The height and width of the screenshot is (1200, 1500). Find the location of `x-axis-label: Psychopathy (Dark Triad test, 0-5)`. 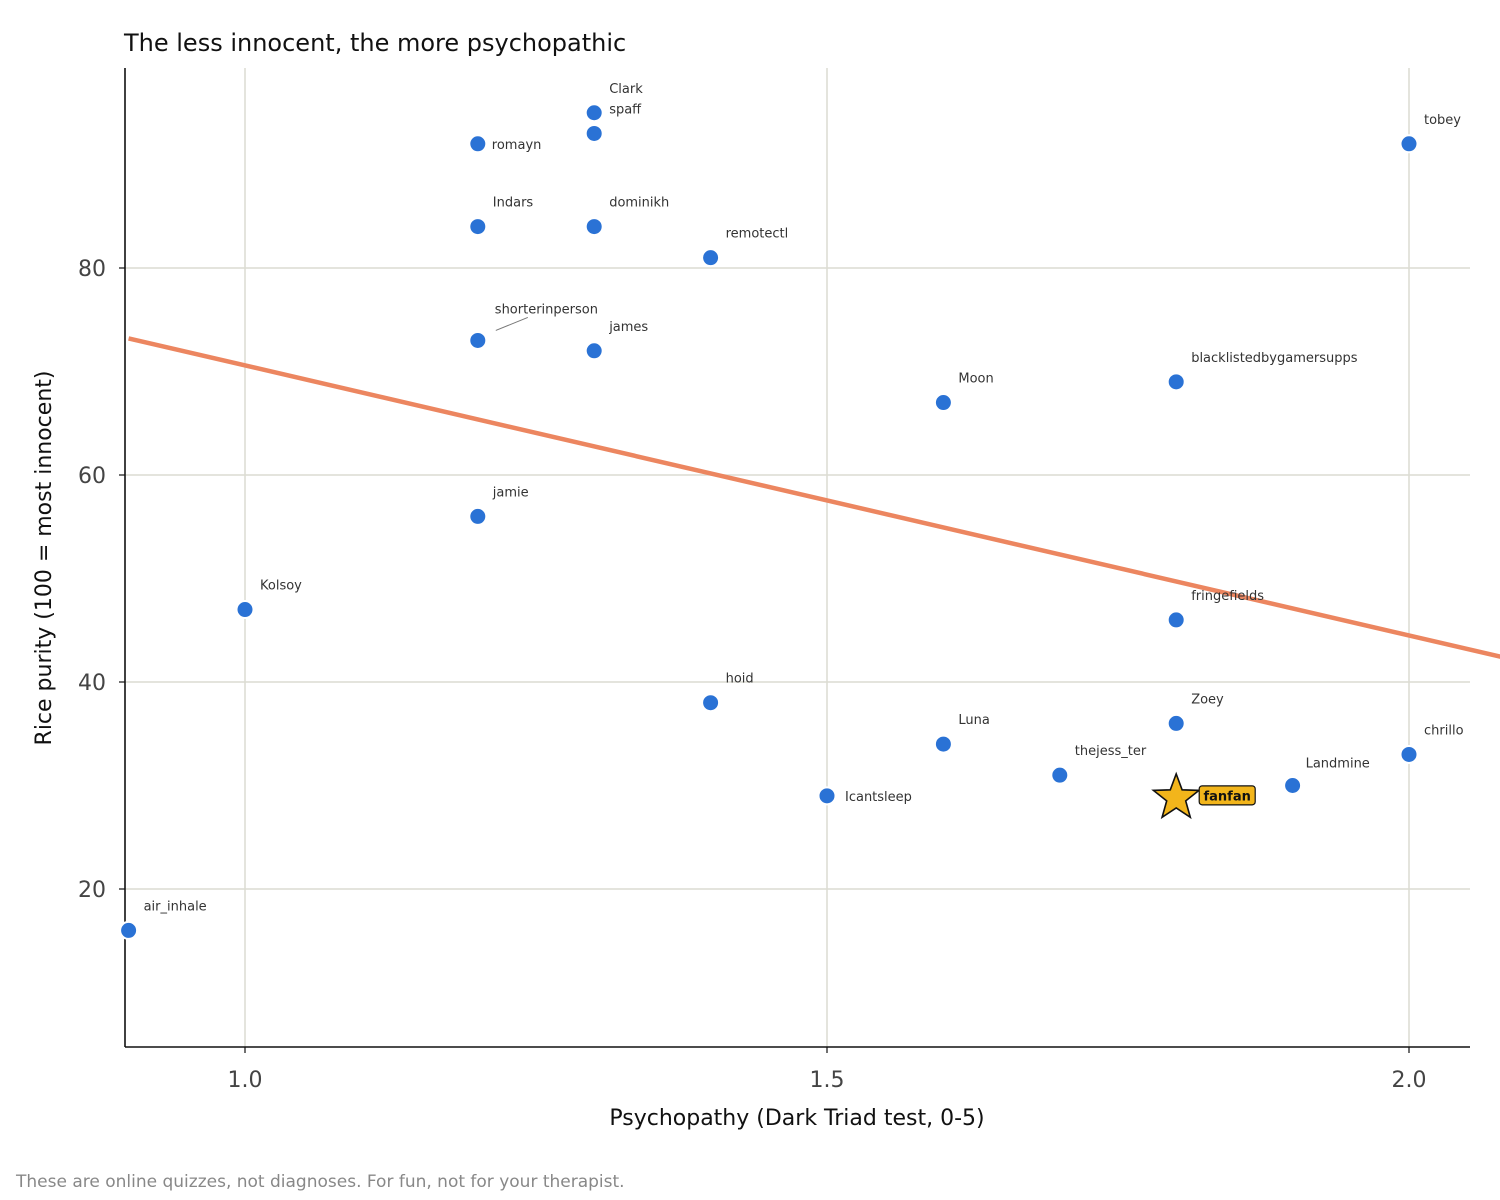

x-axis-label: Psychopathy (Dark Triad test, 0-5) is located at coordinates (796, 1118).